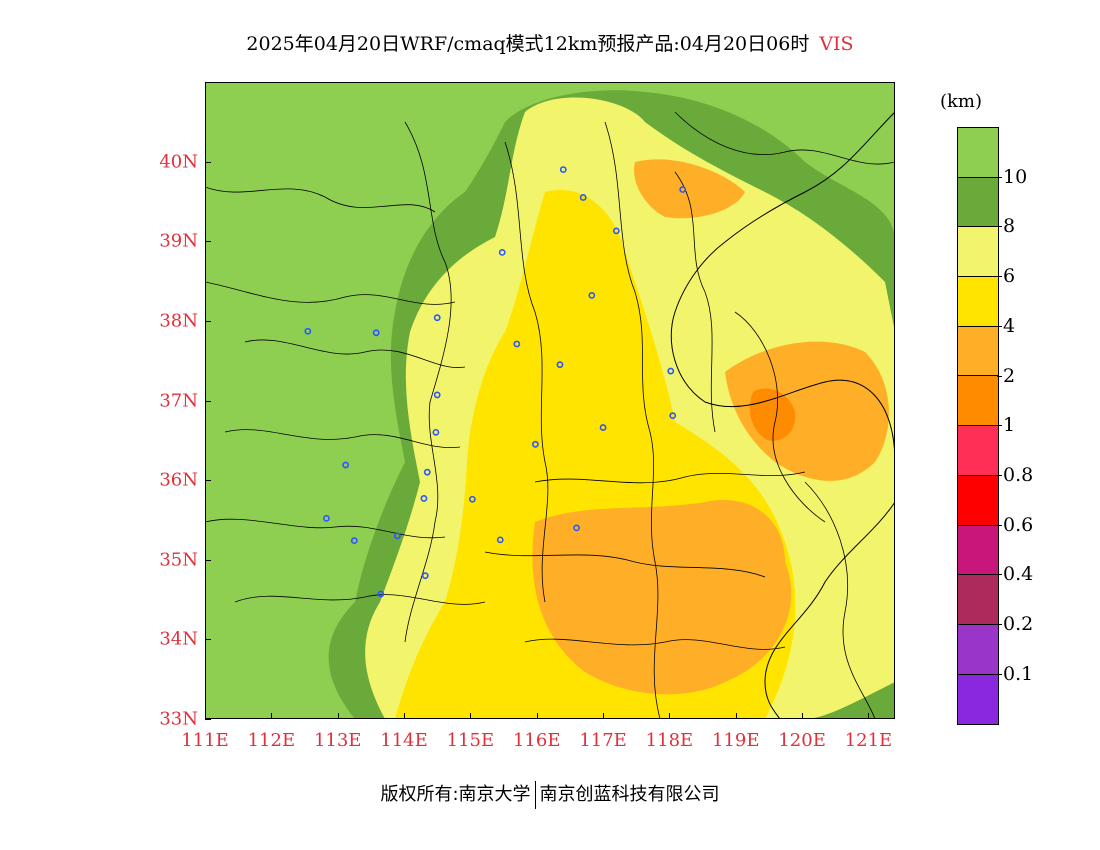 The height and width of the screenshot is (850, 1100). Describe the element at coordinates (178, 400) in the screenshot. I see `lat-tick-label: 37N` at that location.